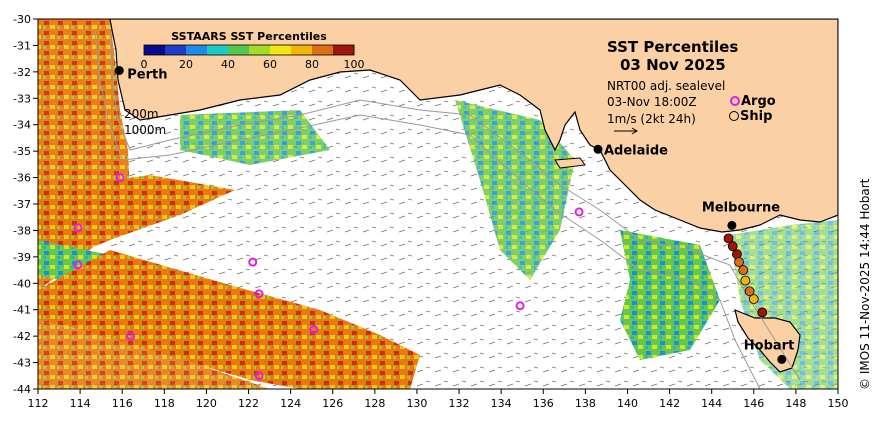  What do you see at coordinates (758, 101) in the screenshot?
I see `argo-legend-label: Argo` at bounding box center [758, 101].